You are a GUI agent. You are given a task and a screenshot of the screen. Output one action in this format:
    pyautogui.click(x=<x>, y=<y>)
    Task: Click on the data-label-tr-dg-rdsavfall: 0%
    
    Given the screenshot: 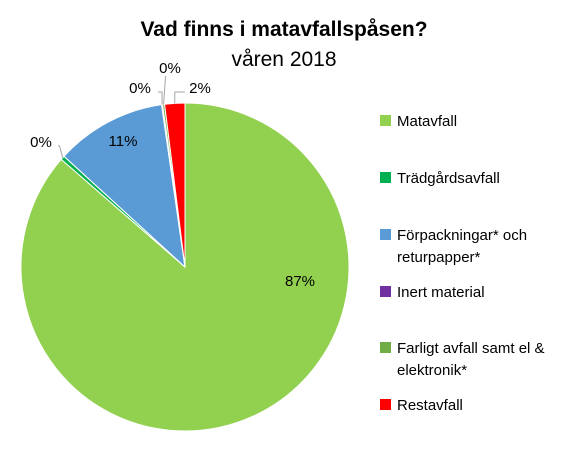 What is the action you would take?
    pyautogui.click(x=41, y=142)
    